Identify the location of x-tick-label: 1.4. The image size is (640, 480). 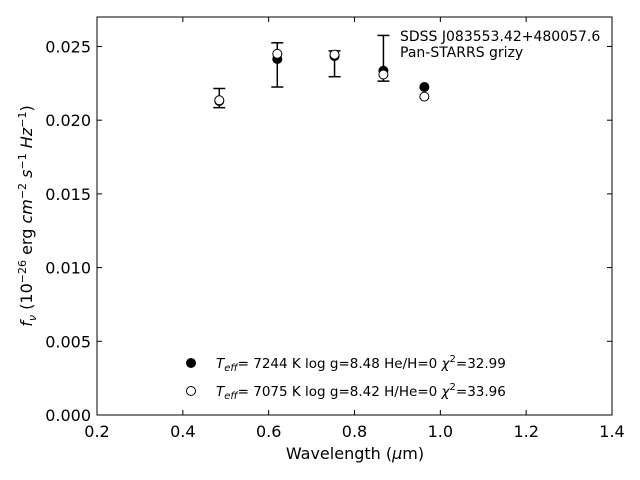
(611, 431).